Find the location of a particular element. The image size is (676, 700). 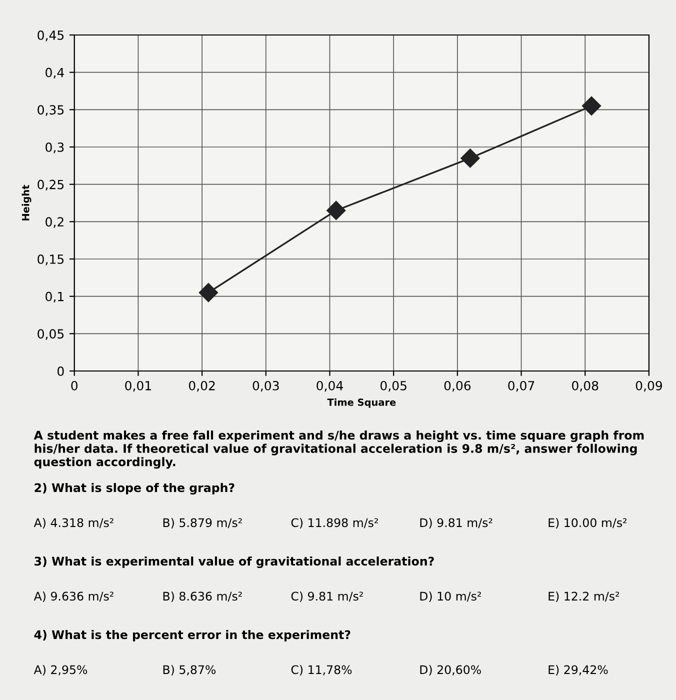

text: C) 11,78% is located at coordinates (321, 670).